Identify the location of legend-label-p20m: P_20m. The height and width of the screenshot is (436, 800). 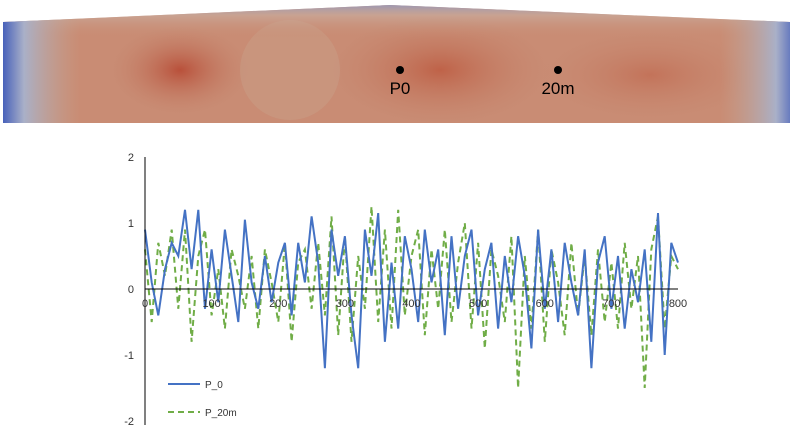
(221, 413).